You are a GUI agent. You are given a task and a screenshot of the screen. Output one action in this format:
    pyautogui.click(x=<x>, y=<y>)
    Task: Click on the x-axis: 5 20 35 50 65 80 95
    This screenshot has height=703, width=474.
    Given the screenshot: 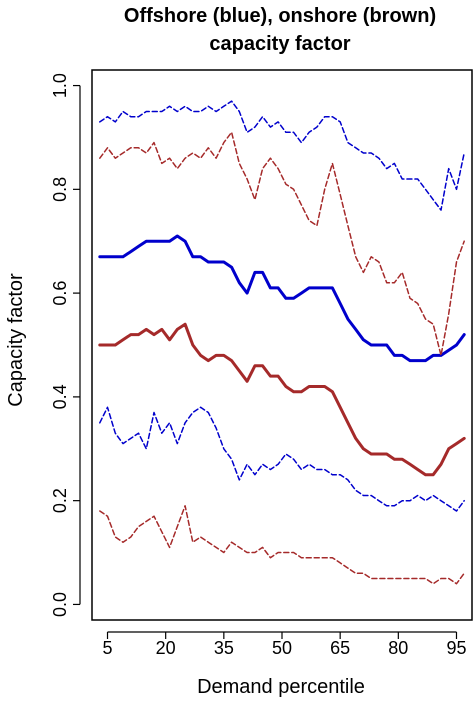 What is the action you would take?
    pyautogui.click(x=285, y=644)
    